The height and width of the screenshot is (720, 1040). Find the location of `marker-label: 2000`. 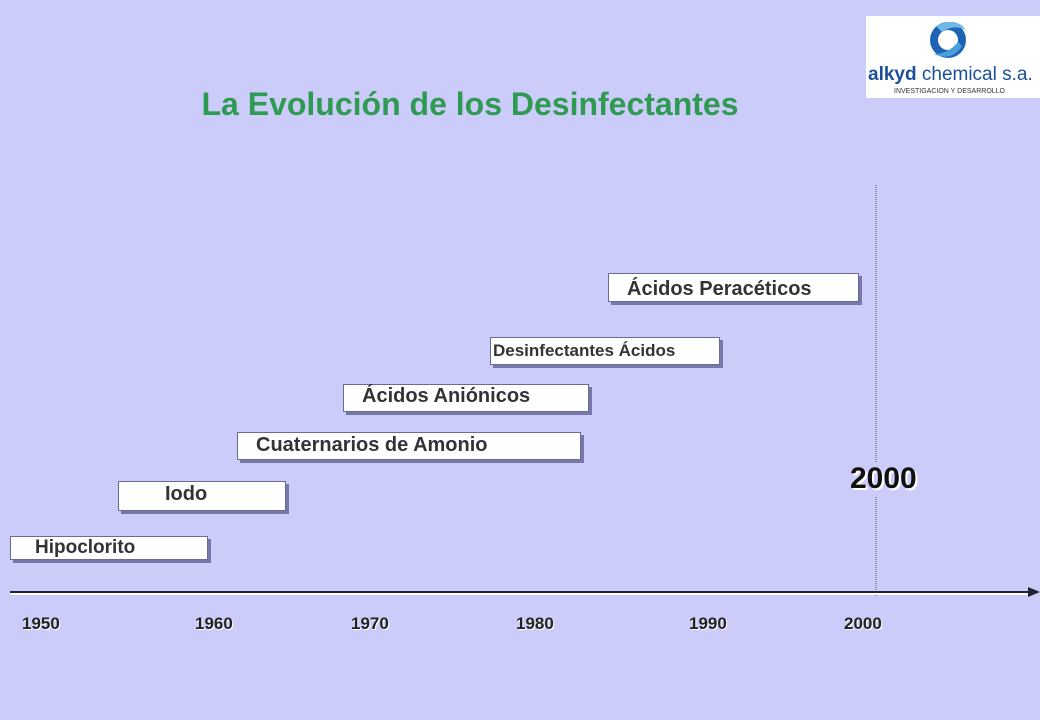

marker-label: 2000 is located at coordinates (883, 479).